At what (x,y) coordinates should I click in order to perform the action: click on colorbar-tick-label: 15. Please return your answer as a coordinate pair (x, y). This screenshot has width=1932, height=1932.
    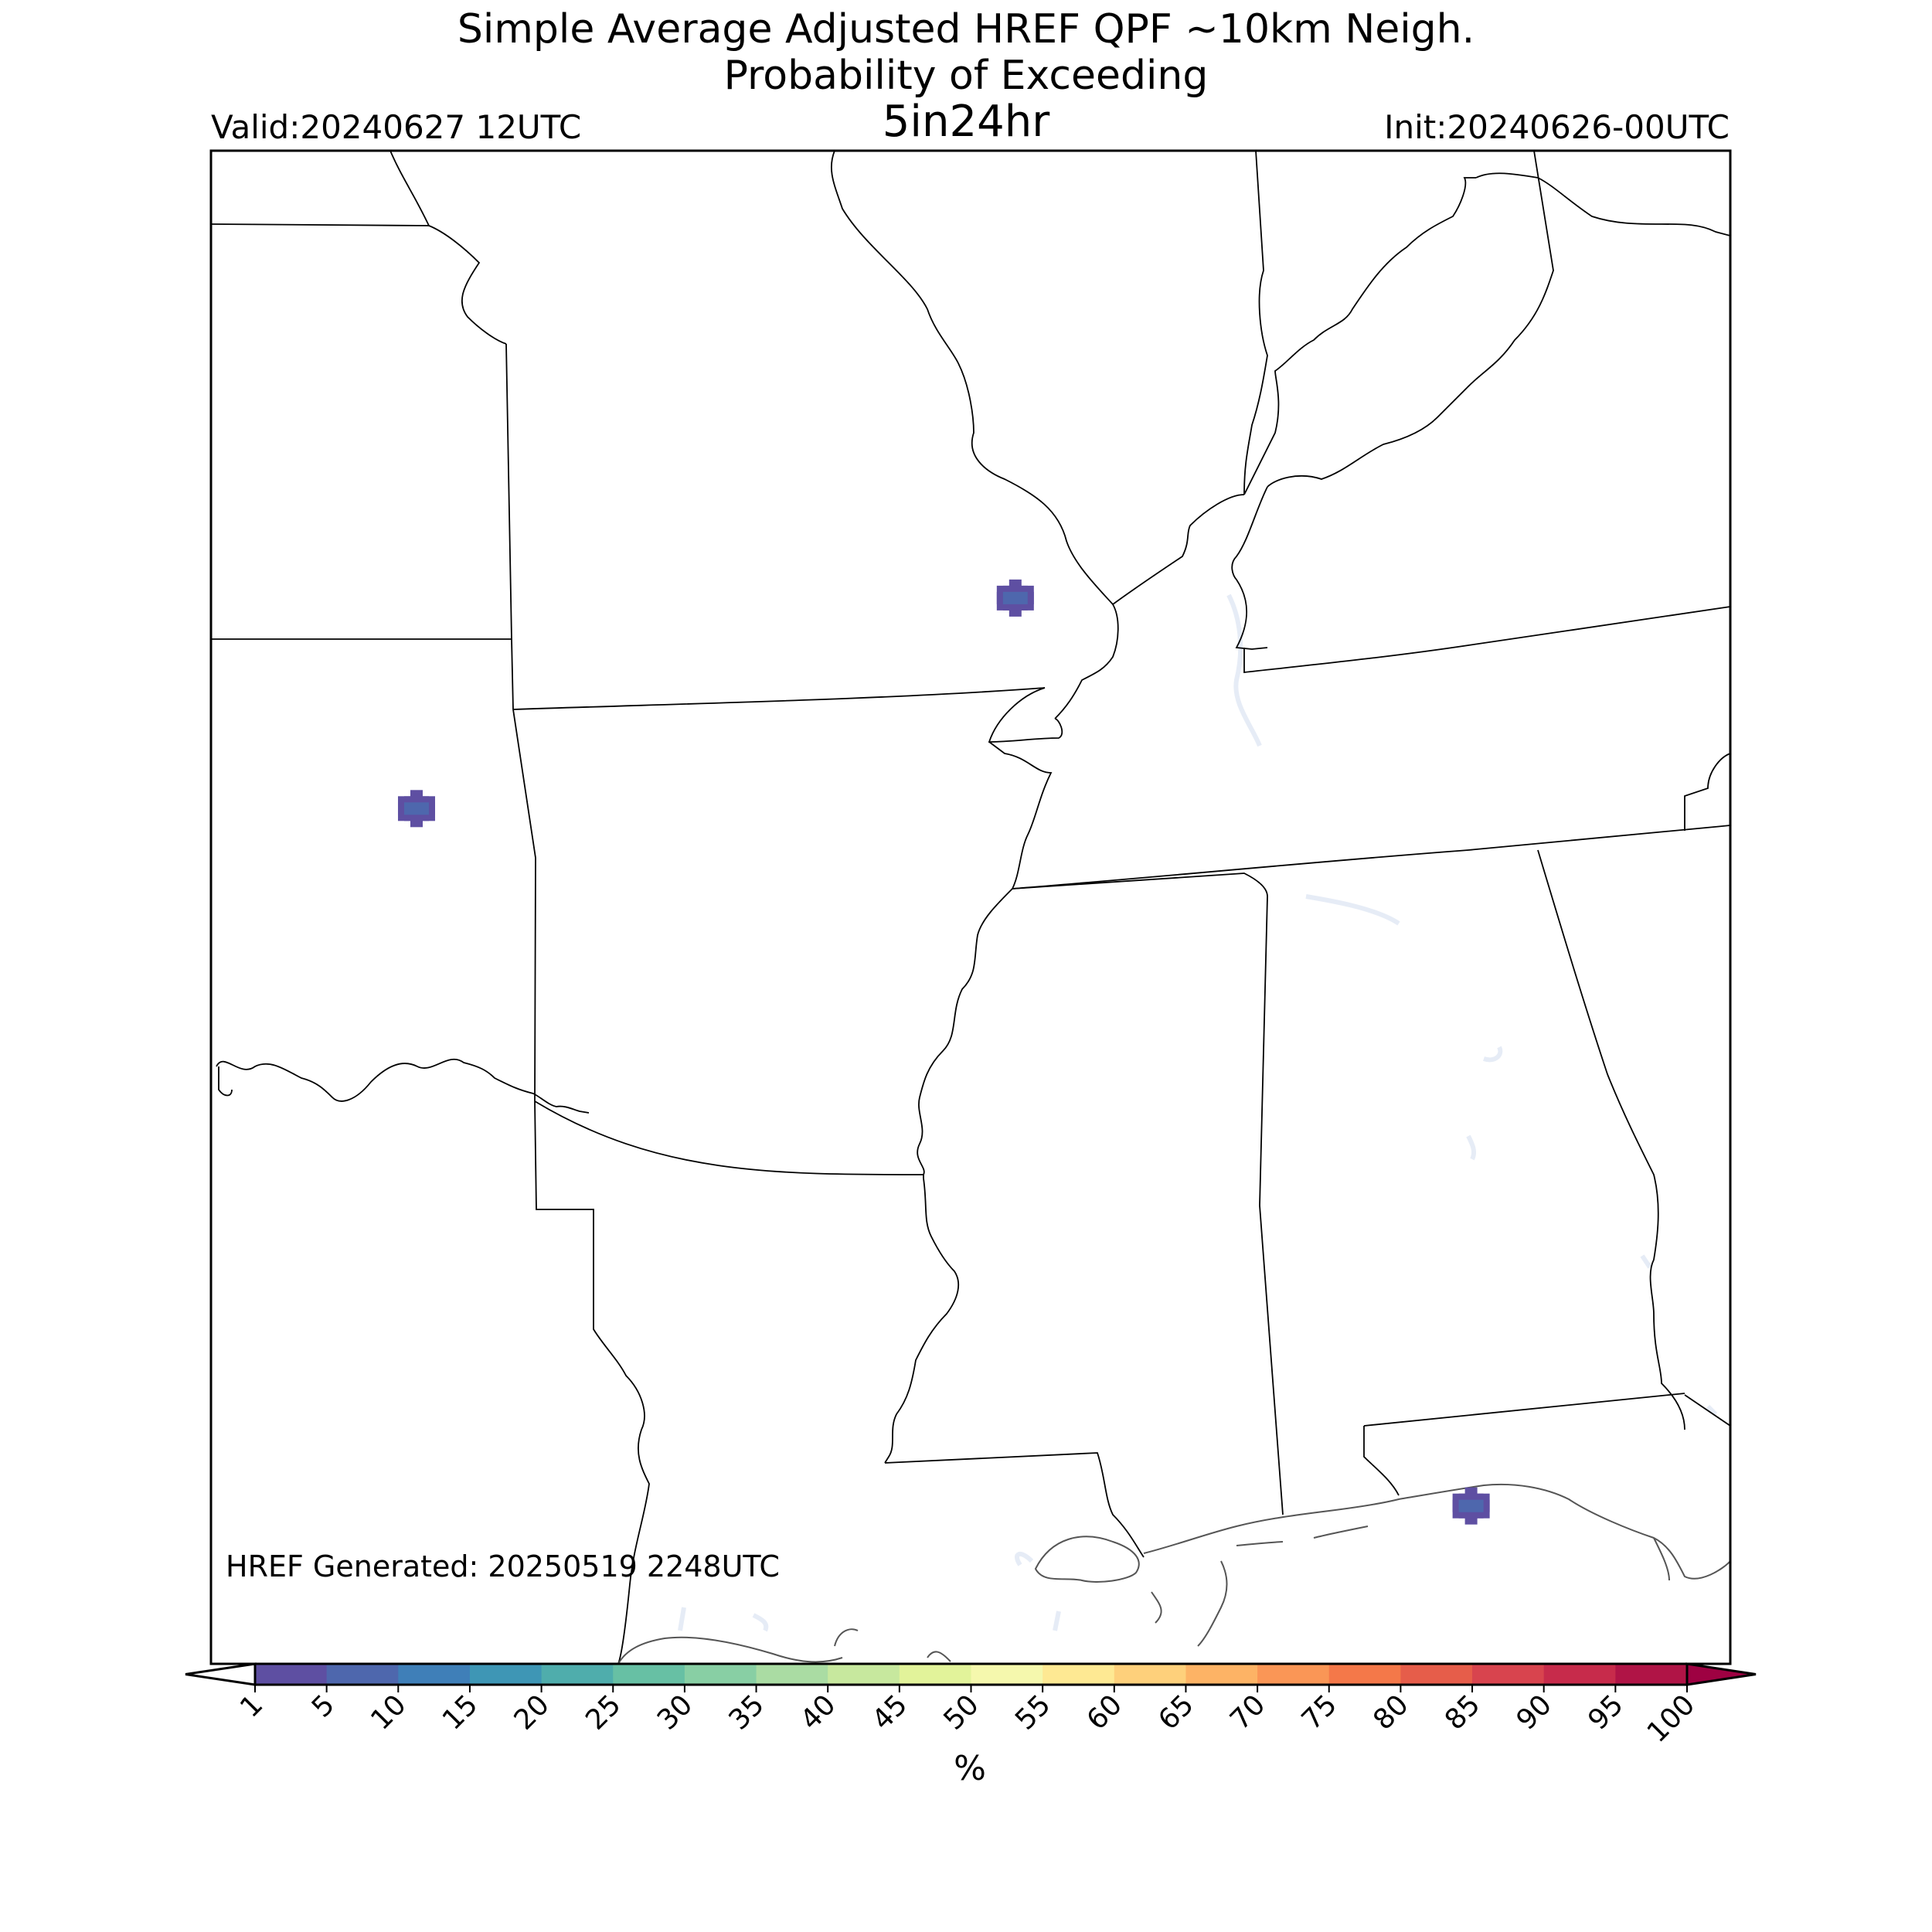
    Looking at the image, I should click on (460, 1713).